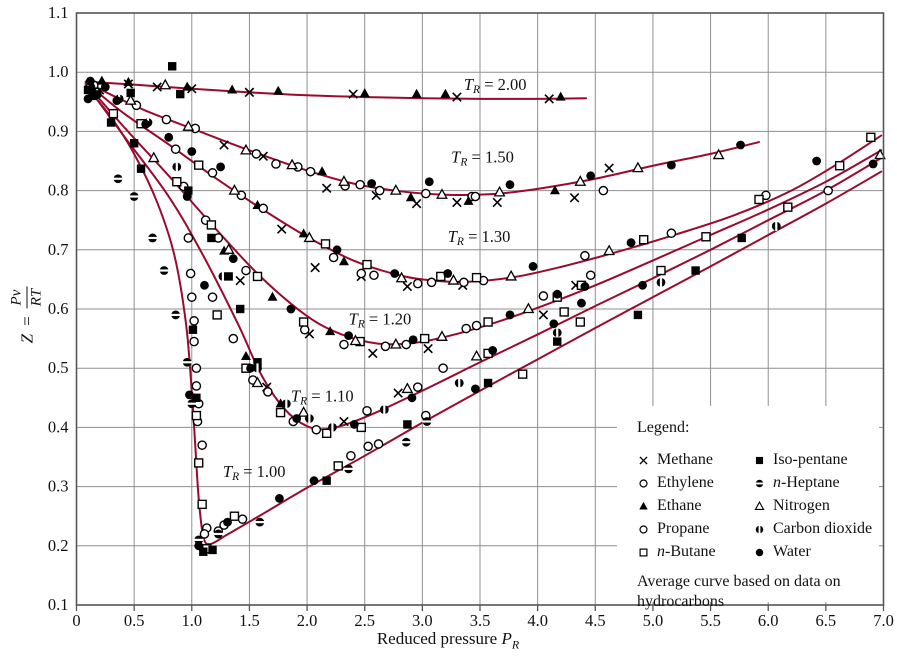 This screenshot has height=660, width=897. What do you see at coordinates (58, 249) in the screenshot?
I see `y-tick-label: 0.7` at bounding box center [58, 249].